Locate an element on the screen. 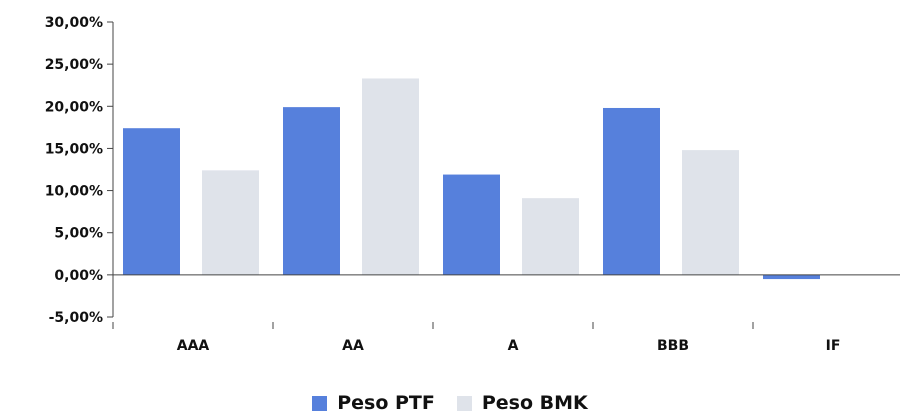 Image resolution: width=900 pixels, height=420 pixels. legend-label-bmk: Peso BMK is located at coordinates (534, 403).